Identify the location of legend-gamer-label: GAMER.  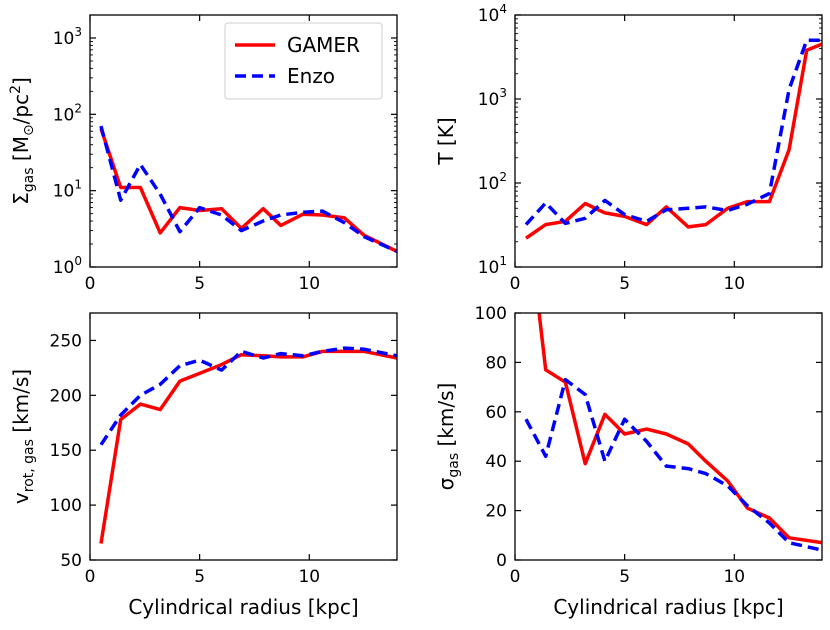
(323, 45).